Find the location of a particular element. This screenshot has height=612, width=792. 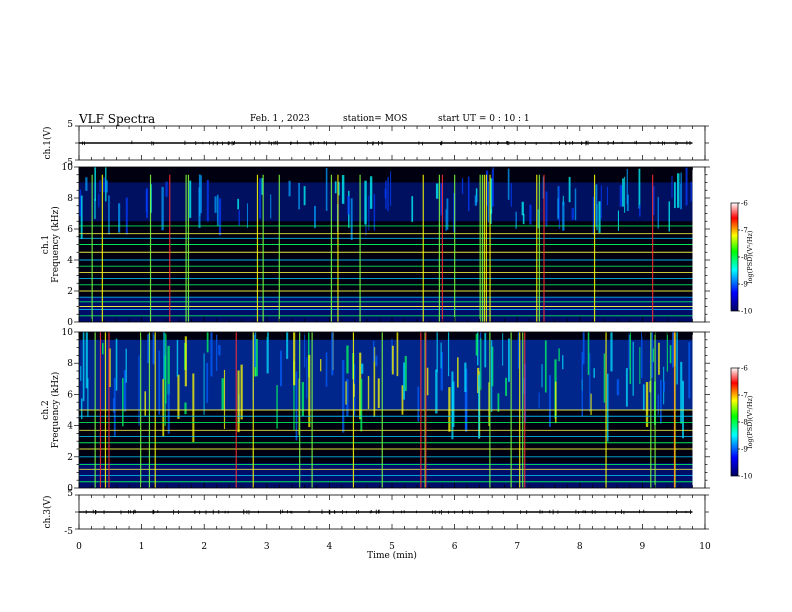

x-tick-label: 0 is located at coordinates (79, 547).